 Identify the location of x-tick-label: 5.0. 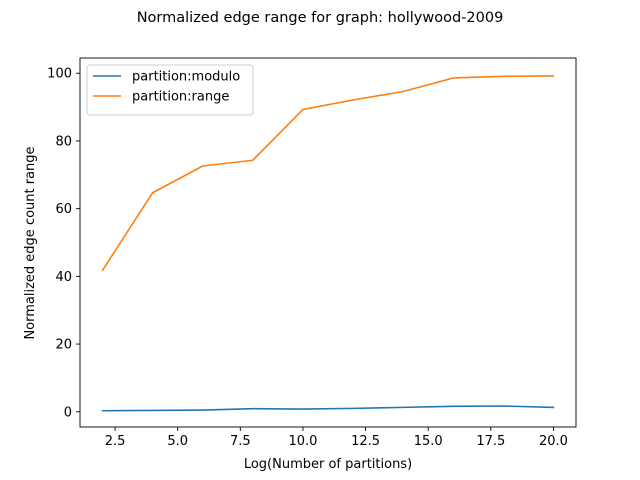
(177, 441).